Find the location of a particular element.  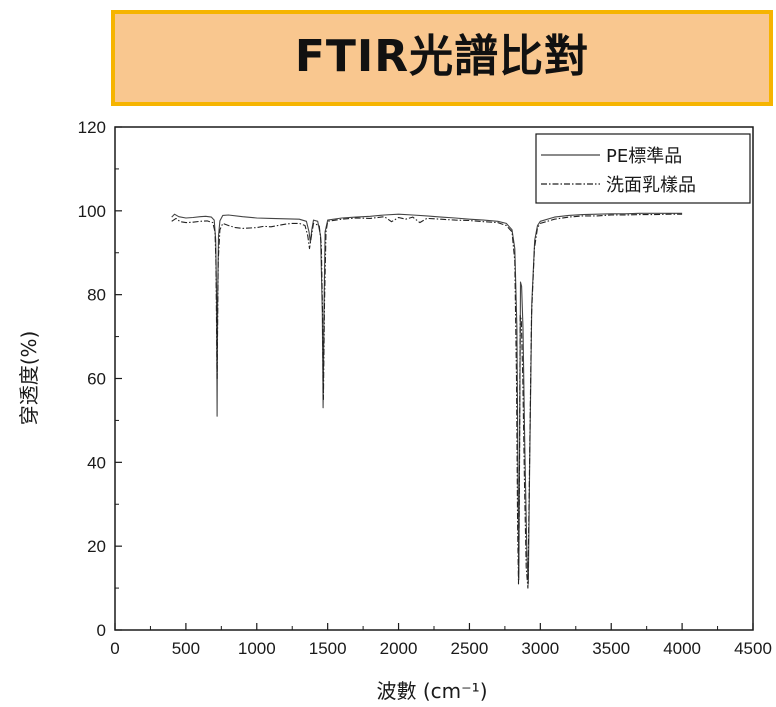

legend: PE標準品 洗面乳樣品 is located at coordinates (643, 168).